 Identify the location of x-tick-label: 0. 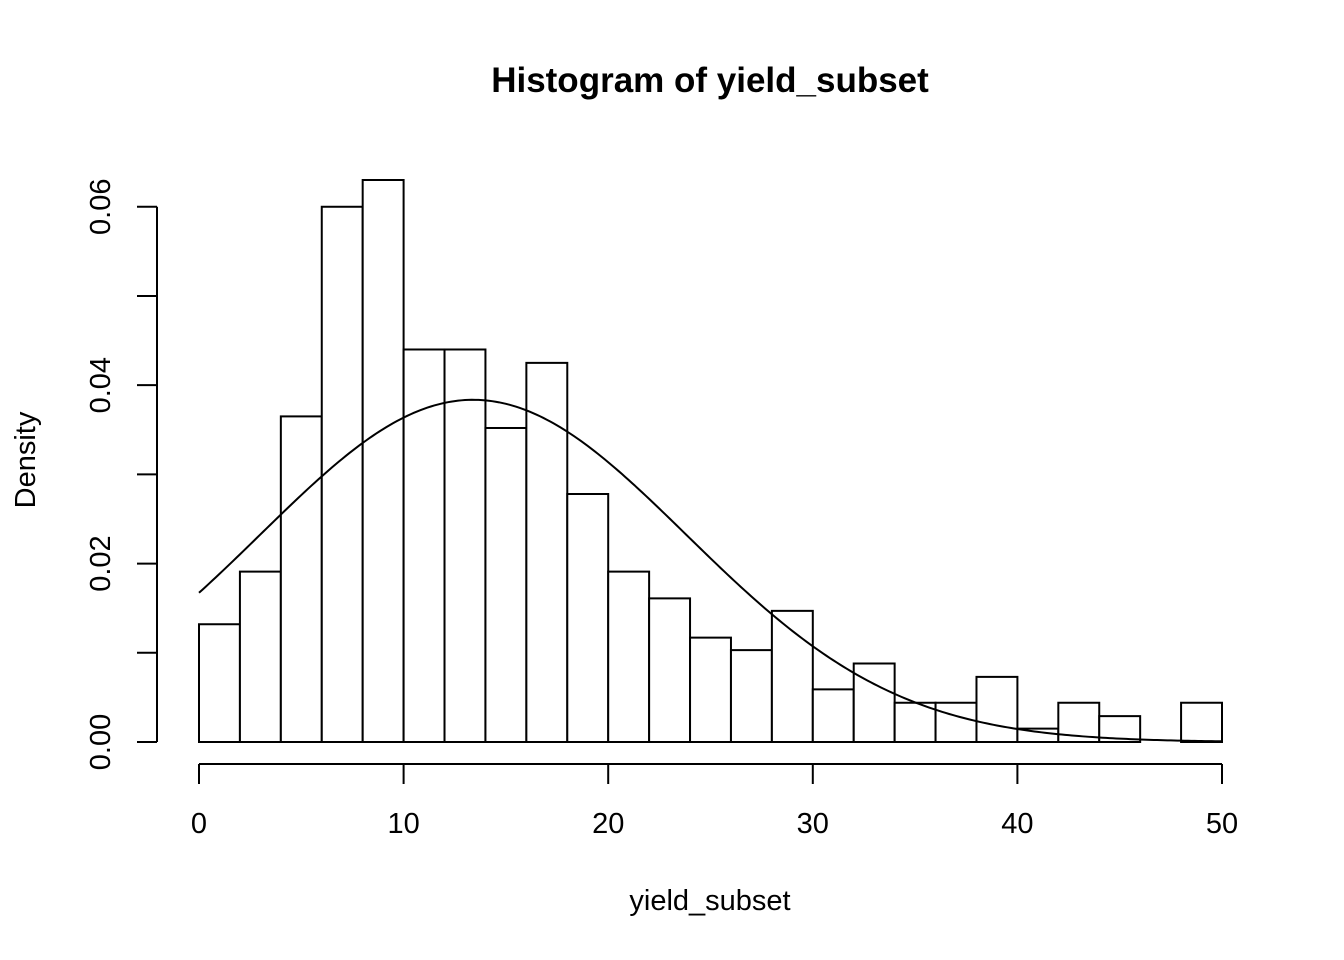
(199, 824).